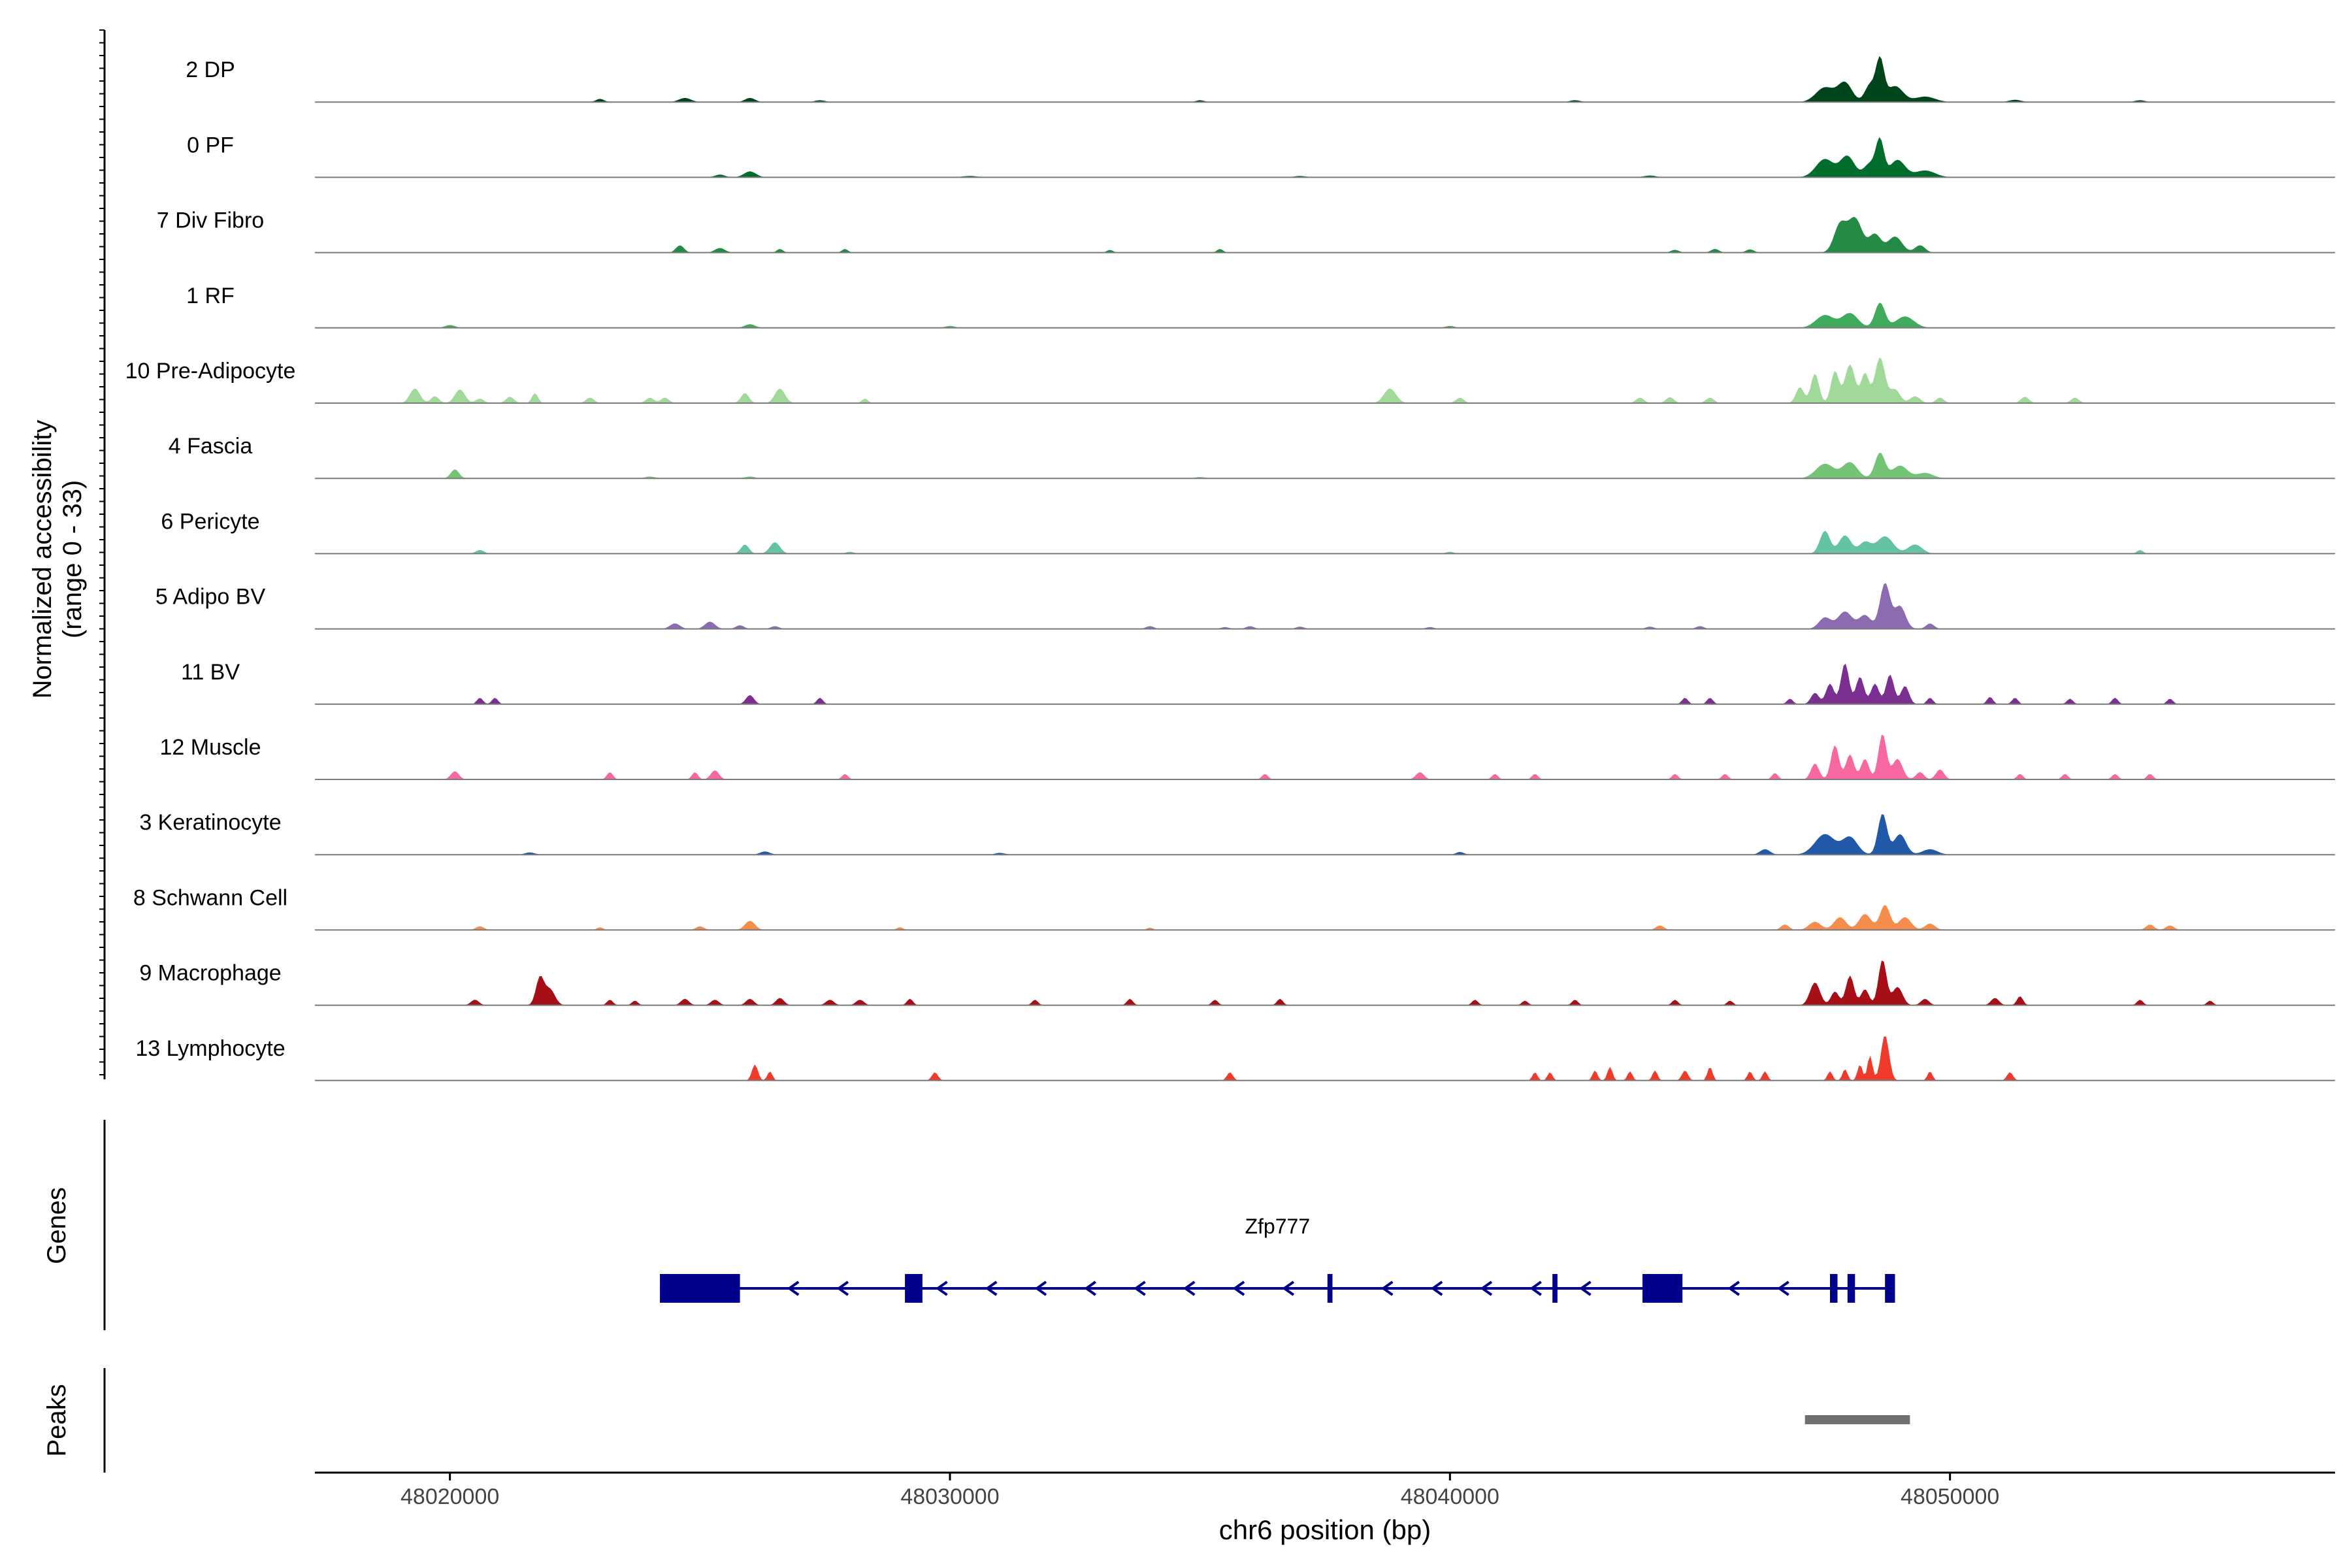 This screenshot has height=1568, width=2352. I want to click on track-4: 1 RF, so click(1260, 306).